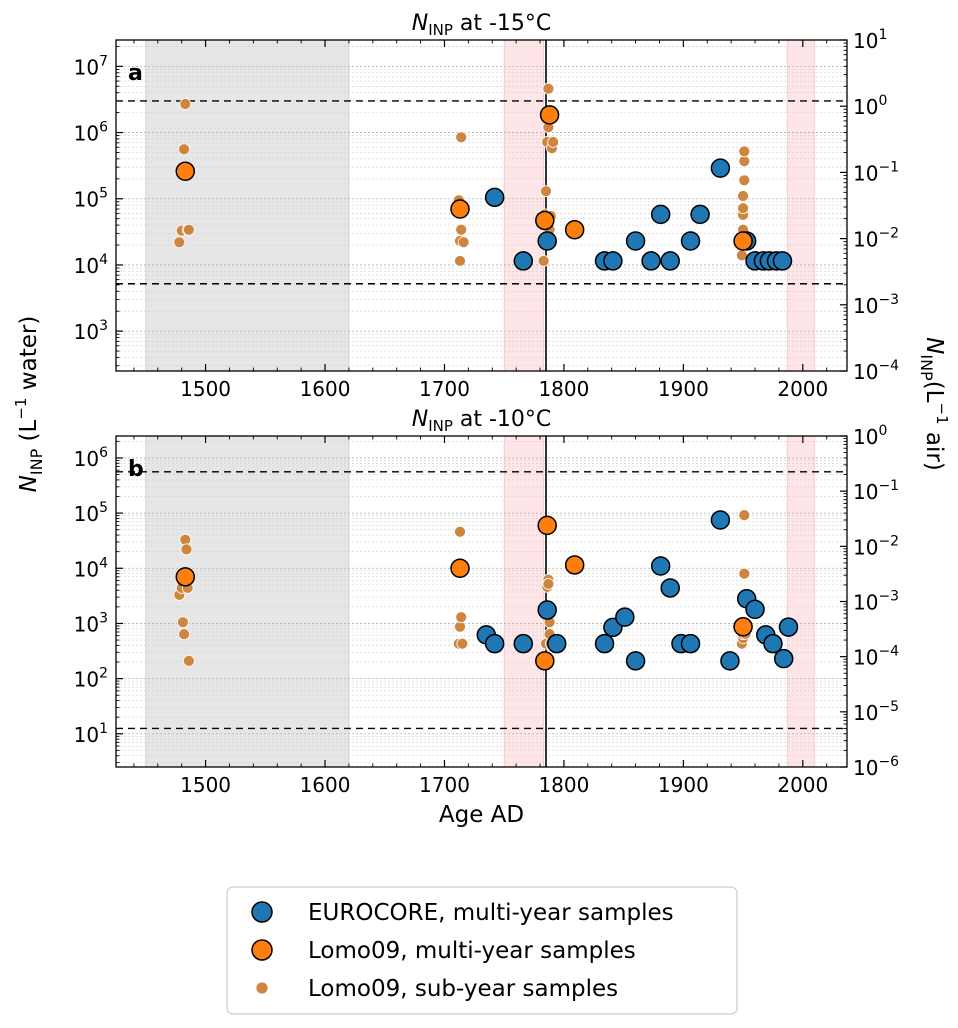 The image size is (958, 1028). What do you see at coordinates (934, 404) in the screenshot?
I see `y-axis-label-right: NINP(L−1 air)` at bounding box center [934, 404].